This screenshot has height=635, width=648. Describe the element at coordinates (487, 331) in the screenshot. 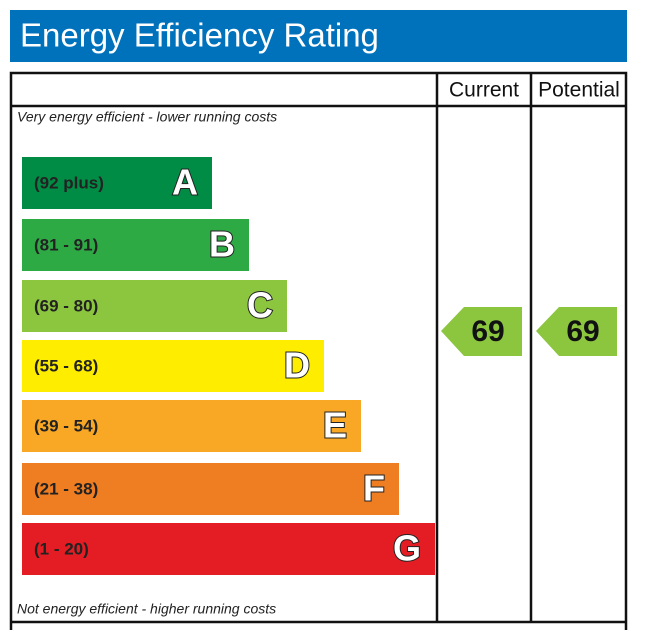

I see `current-rating: 69` at that location.